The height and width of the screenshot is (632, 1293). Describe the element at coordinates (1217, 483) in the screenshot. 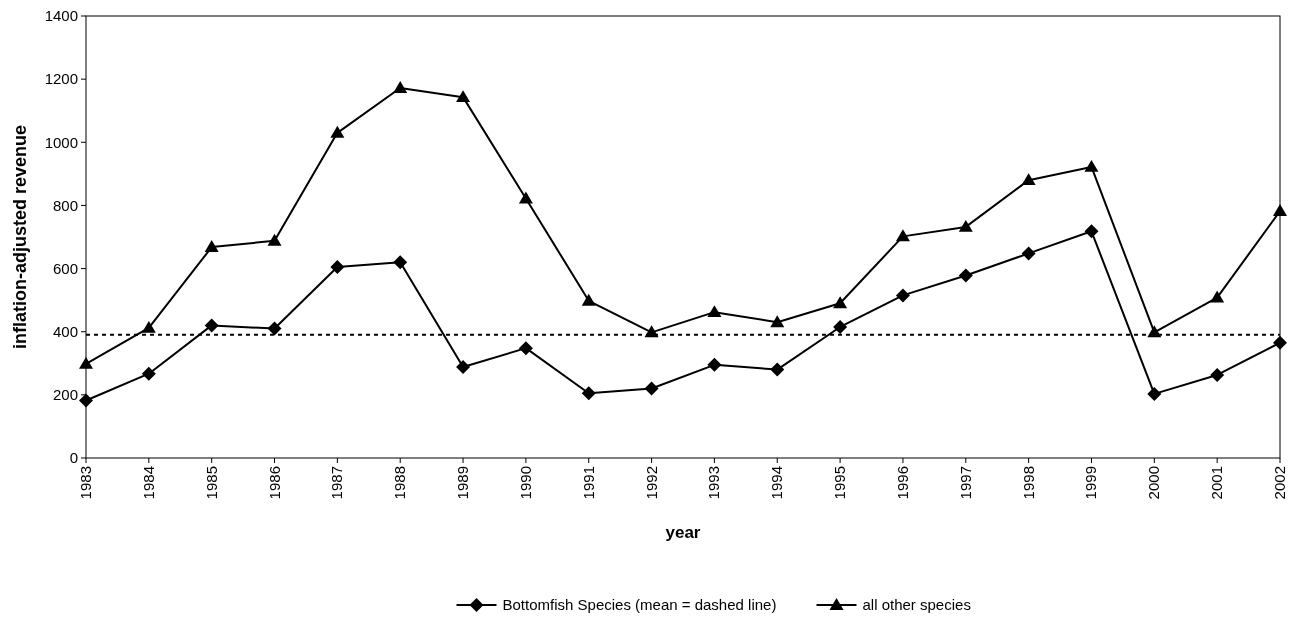

I see `x-tick-label: 2001` at that location.